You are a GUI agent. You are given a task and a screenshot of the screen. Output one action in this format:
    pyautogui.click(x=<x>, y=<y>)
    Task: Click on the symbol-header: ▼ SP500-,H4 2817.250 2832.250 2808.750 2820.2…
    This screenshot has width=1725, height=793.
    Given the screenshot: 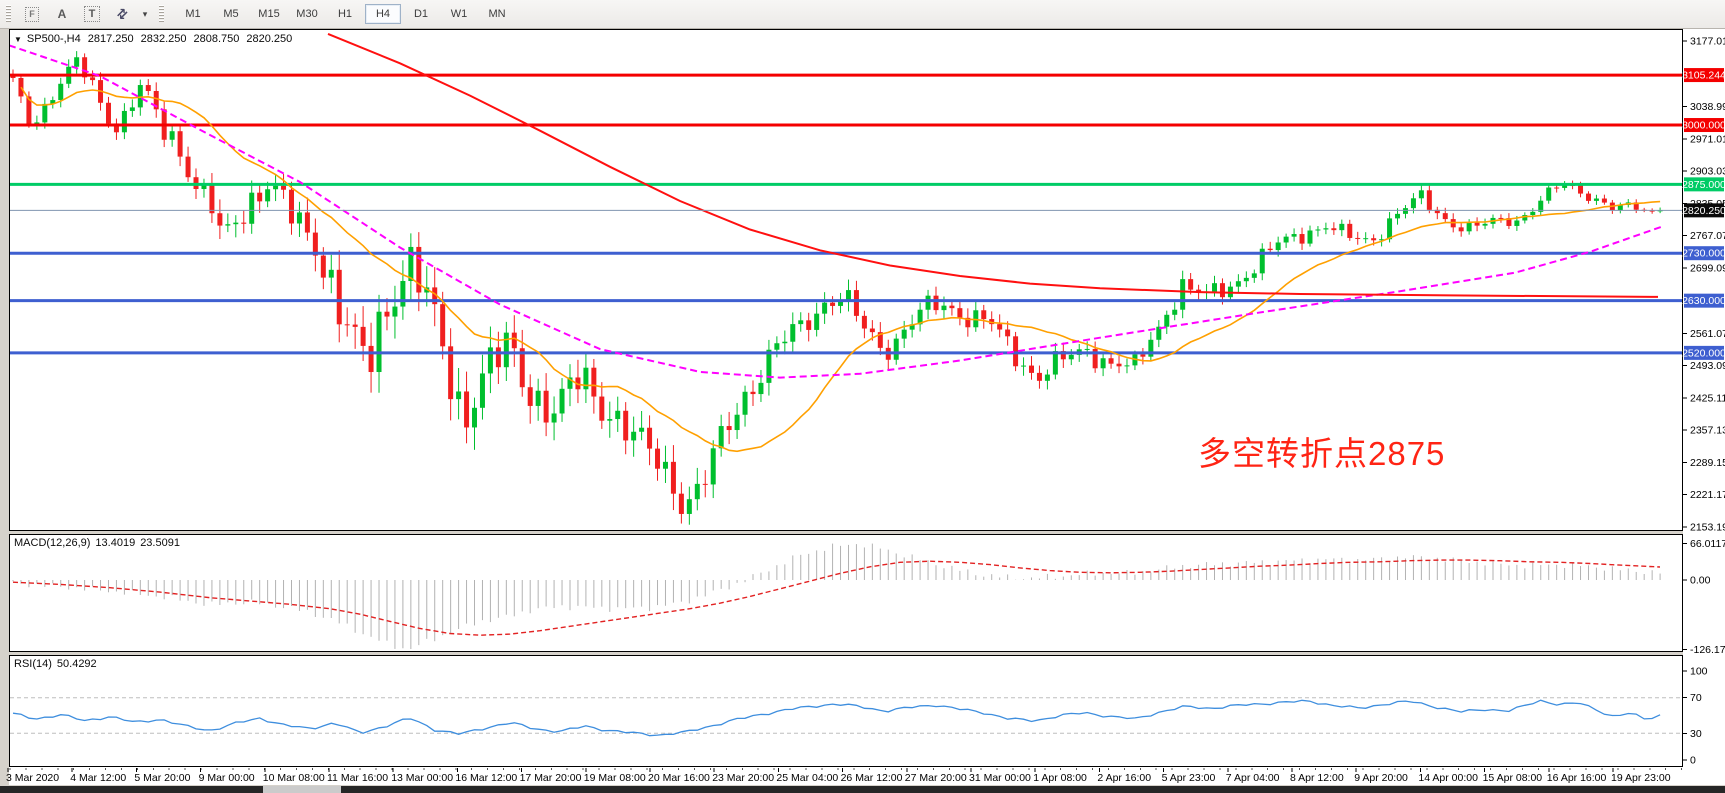 What is the action you would take?
    pyautogui.click(x=153, y=39)
    